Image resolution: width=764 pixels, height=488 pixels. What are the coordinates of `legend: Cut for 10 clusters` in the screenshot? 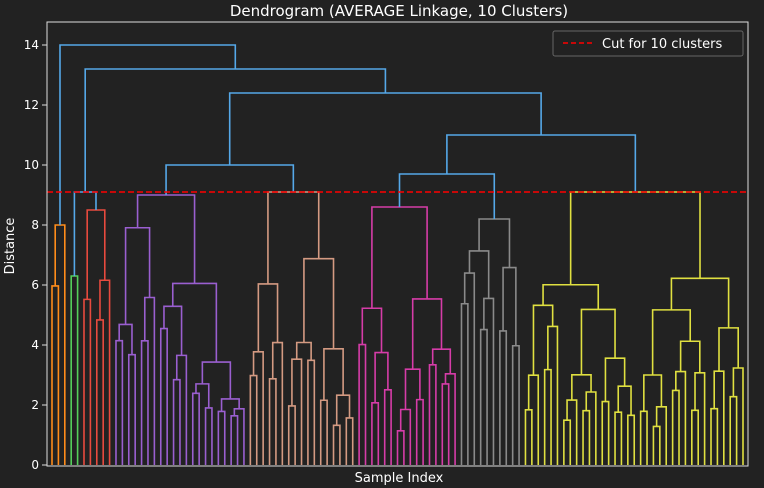 It's located at (648, 43).